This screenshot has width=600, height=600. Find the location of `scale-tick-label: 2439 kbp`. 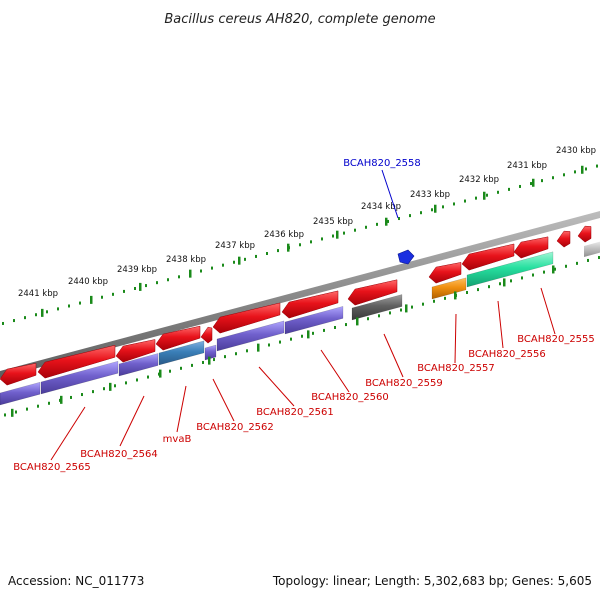

scale-tick-label: 2439 kbp is located at coordinates (137, 270).